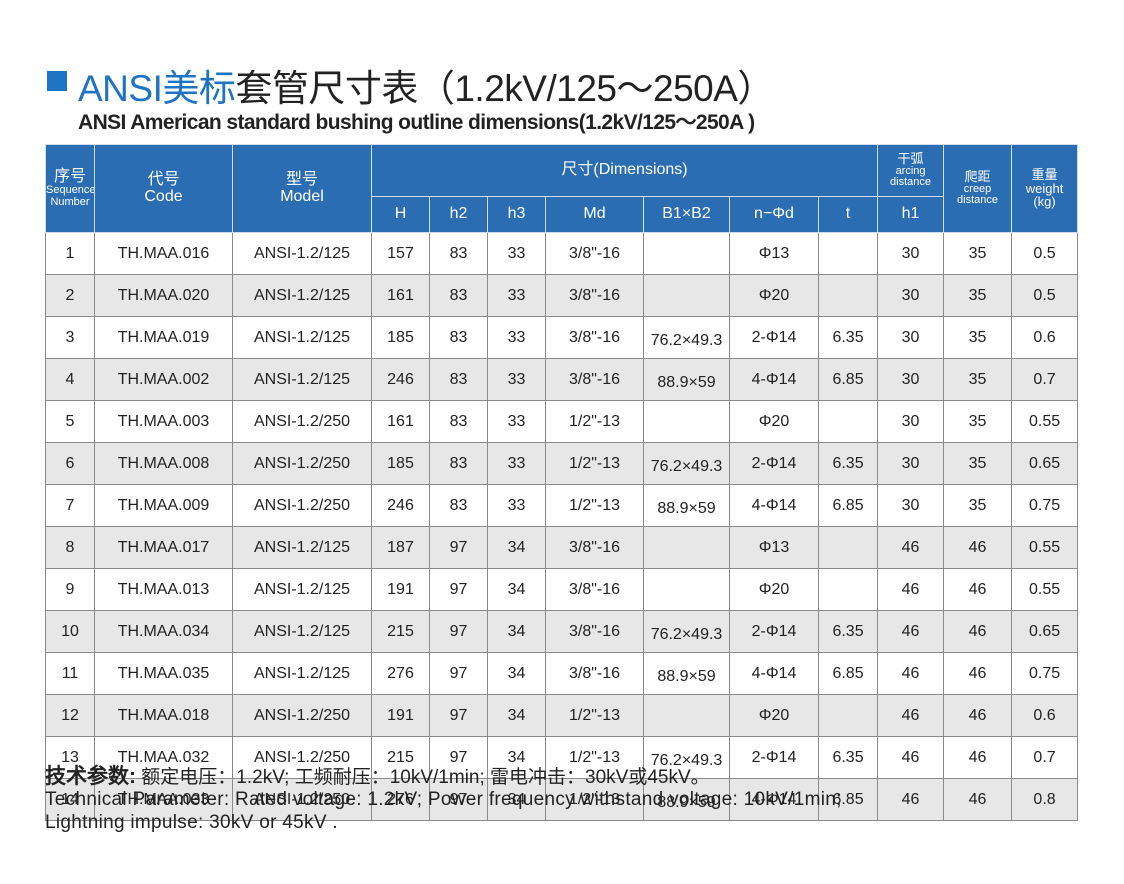  I want to click on table-cell: 191, so click(400, 715).